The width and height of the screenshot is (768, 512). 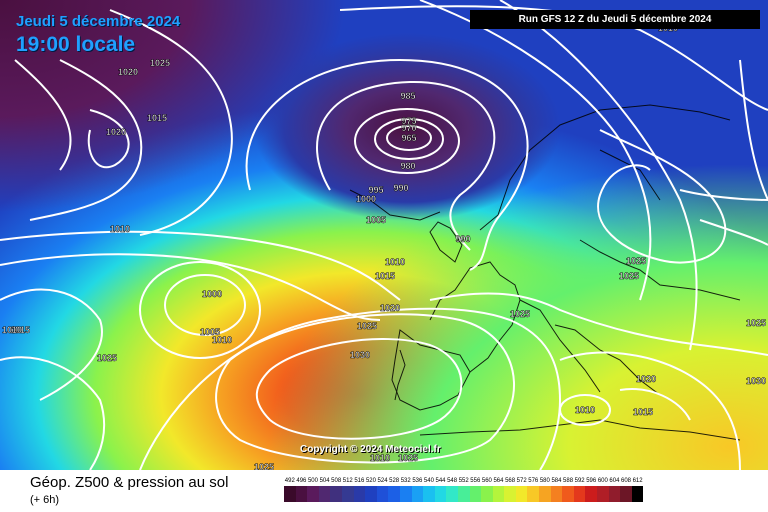 I want to click on scale-label: 512, so click(x=347, y=481).